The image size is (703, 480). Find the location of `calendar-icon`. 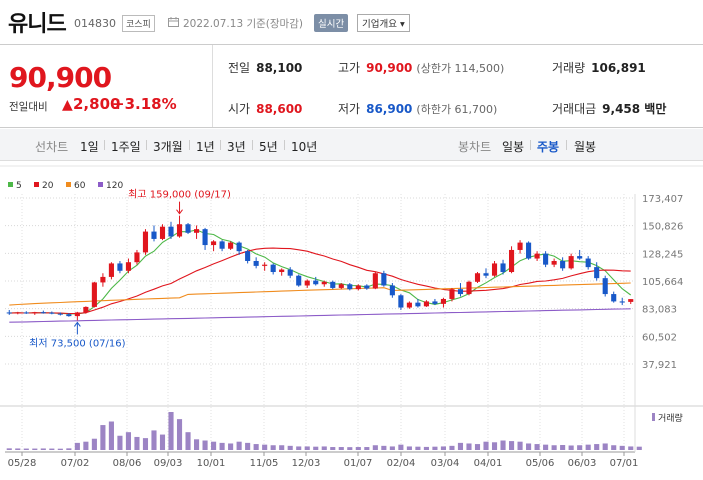

calendar-icon is located at coordinates (173, 22).